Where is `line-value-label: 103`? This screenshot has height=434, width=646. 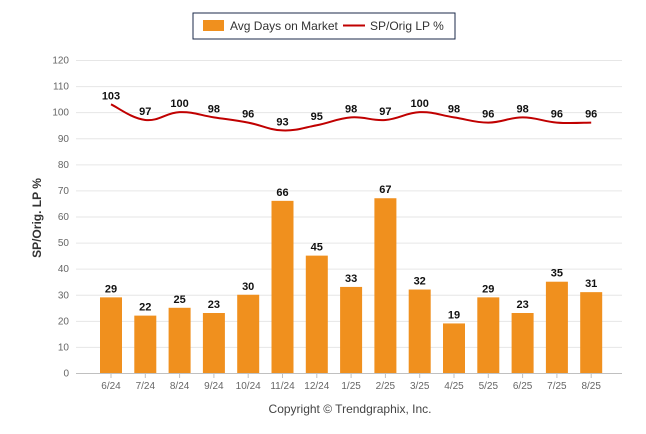 line-value-label: 103 is located at coordinates (111, 96).